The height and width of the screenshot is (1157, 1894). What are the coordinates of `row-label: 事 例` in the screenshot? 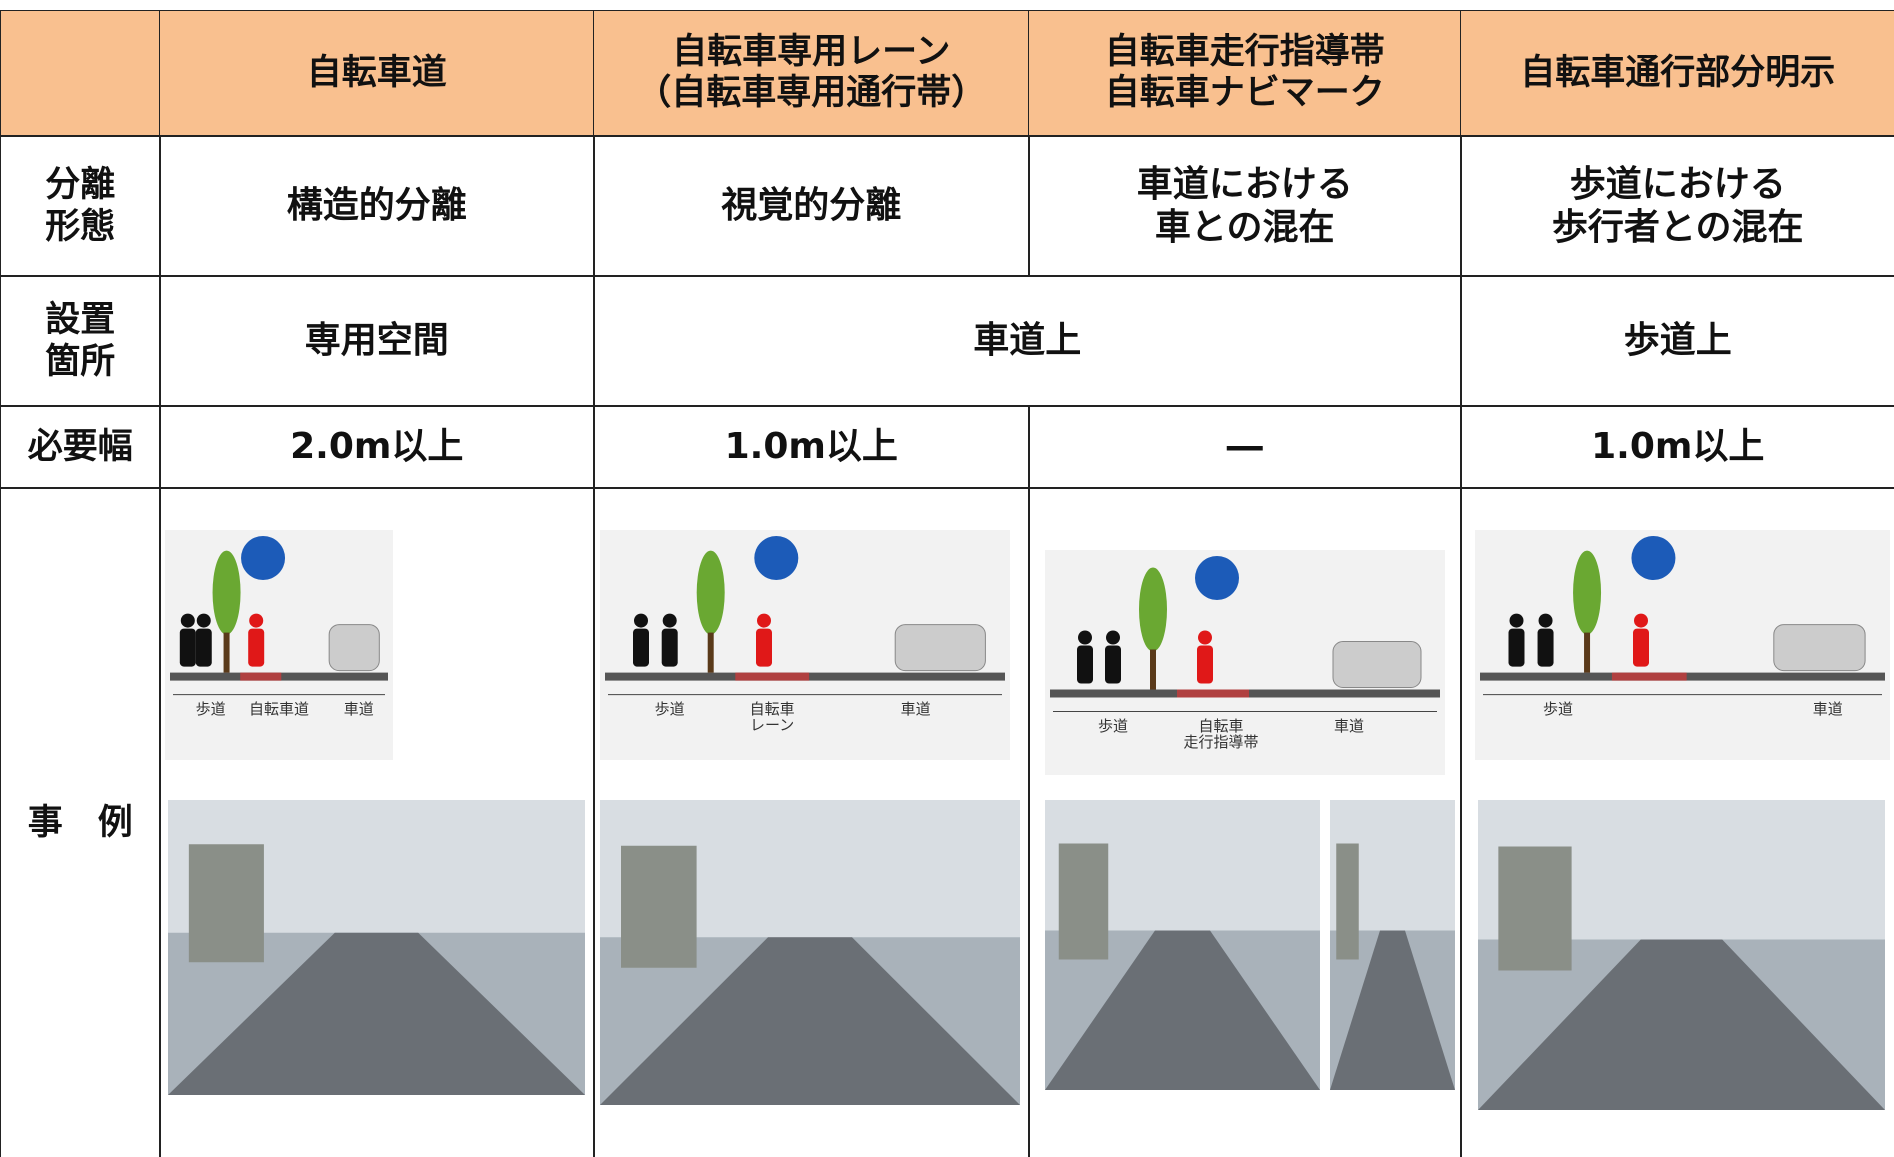 It's located at (80, 822).